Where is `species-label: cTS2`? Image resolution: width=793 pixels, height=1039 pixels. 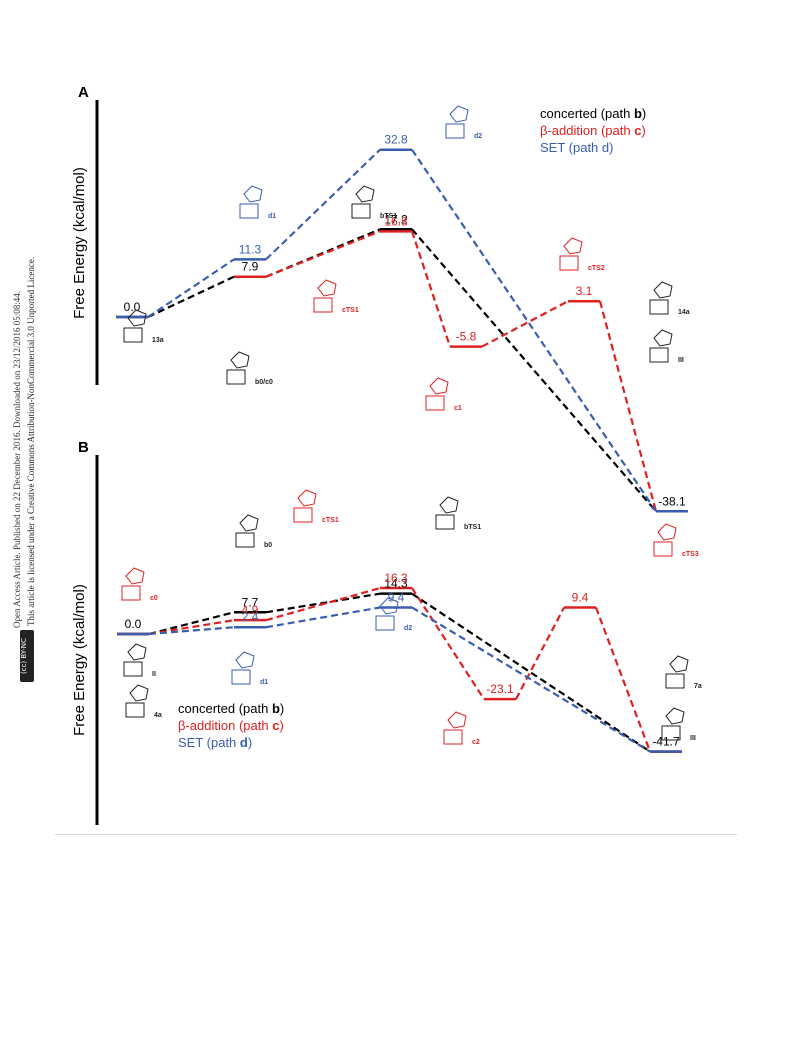 species-label: cTS2 is located at coordinates (596, 268).